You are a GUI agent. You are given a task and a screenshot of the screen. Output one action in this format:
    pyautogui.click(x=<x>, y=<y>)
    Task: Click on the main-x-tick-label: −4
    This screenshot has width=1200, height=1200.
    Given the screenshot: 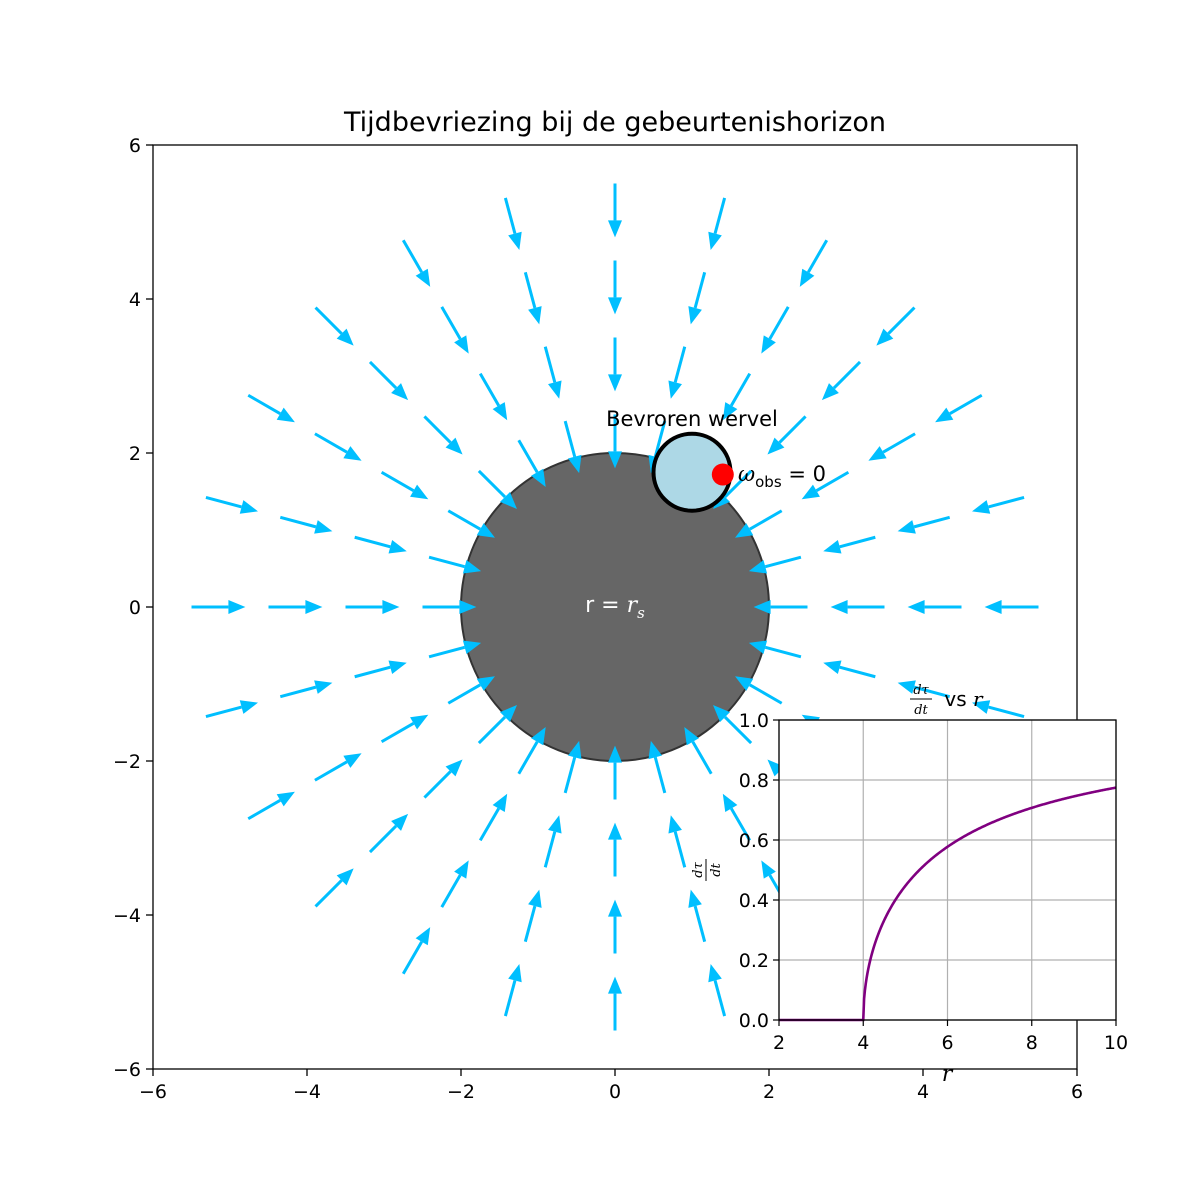 What is the action you would take?
    pyautogui.click(x=307, y=1092)
    